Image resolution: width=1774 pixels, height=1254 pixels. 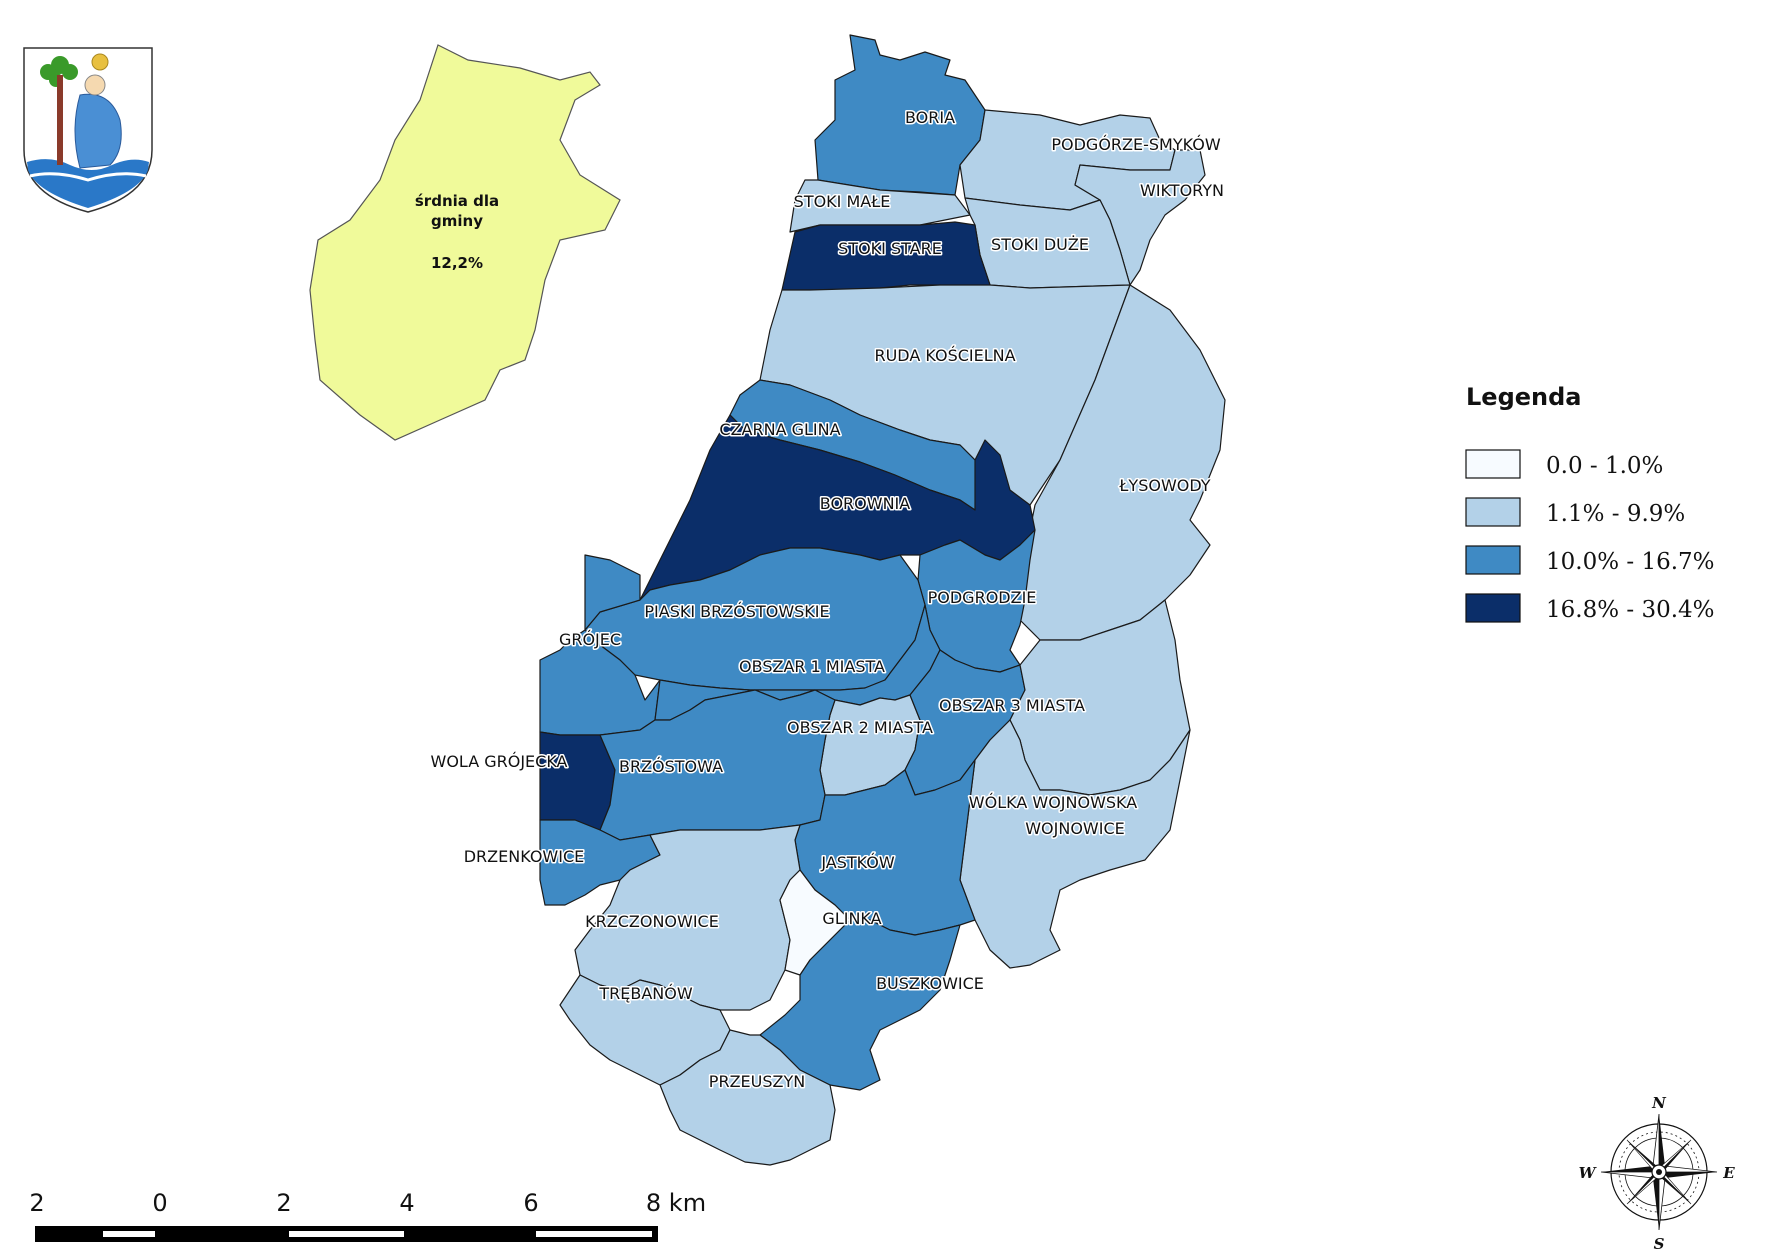 What do you see at coordinates (851, 918) in the screenshot?
I see `label-glinka: GLINKA` at bounding box center [851, 918].